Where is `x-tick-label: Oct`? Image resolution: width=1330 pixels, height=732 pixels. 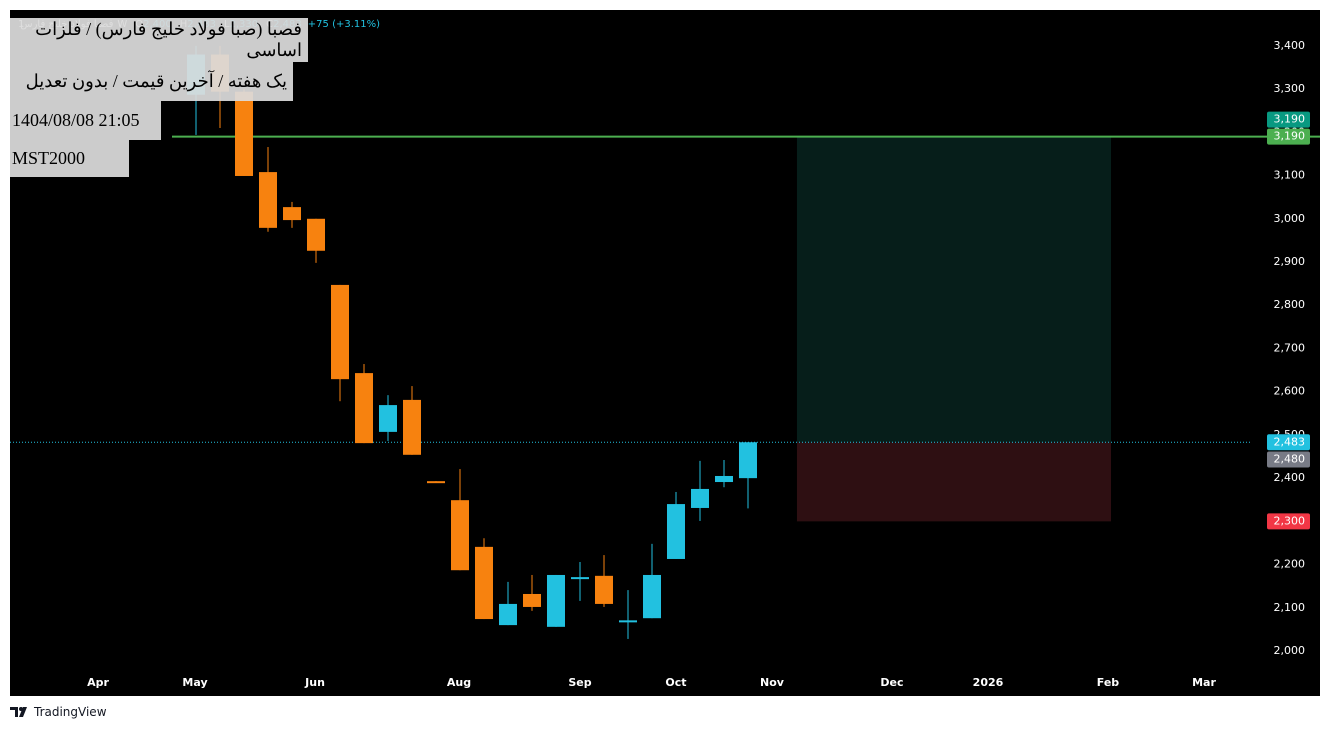 x-tick-label: Oct is located at coordinates (675, 682).